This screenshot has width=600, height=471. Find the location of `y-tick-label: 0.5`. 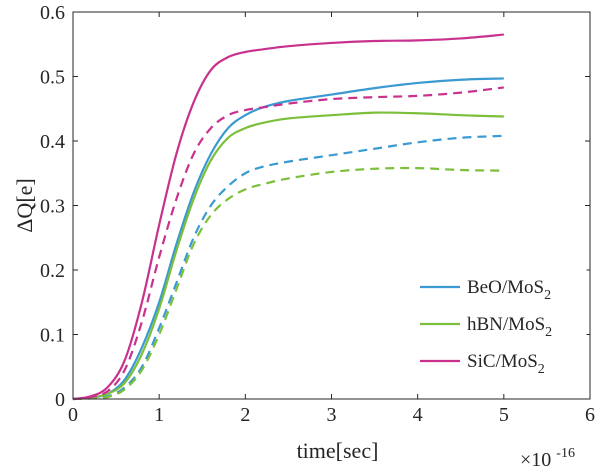

y-tick-label: 0.5 is located at coordinates (52, 78).